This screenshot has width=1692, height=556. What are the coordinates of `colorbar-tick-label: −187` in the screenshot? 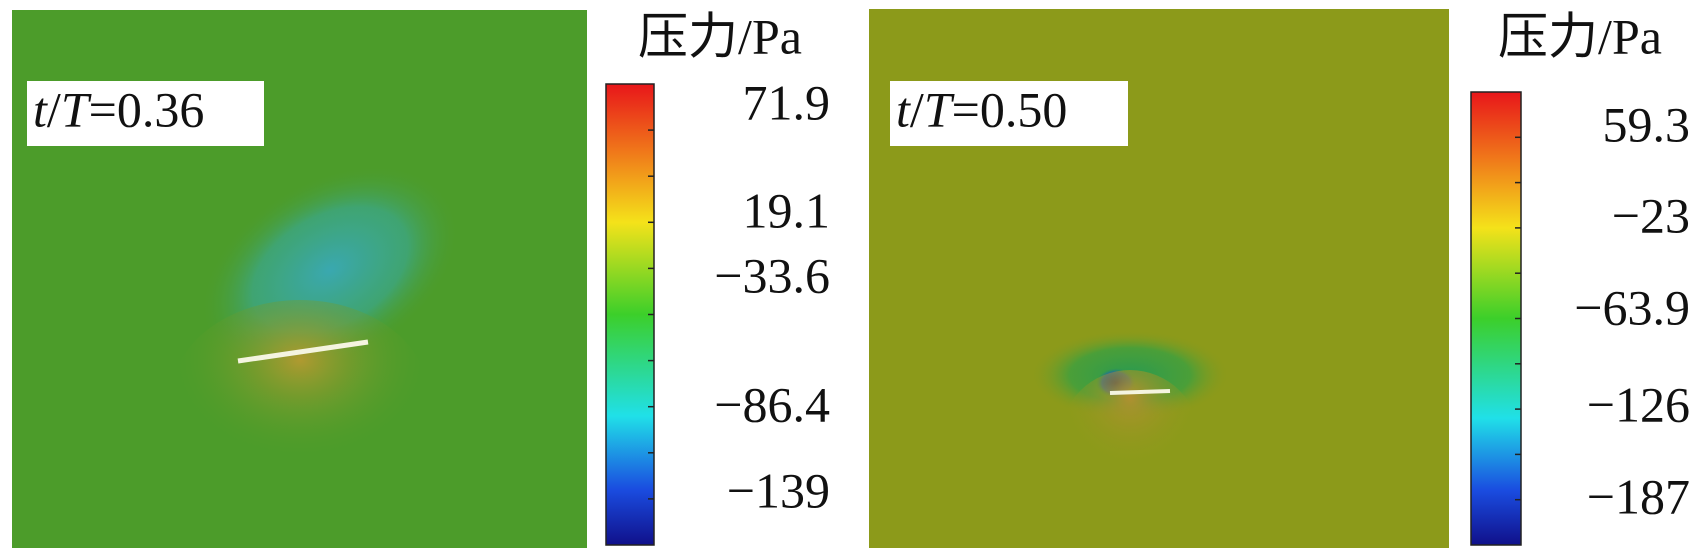 It's located at (1638, 496).